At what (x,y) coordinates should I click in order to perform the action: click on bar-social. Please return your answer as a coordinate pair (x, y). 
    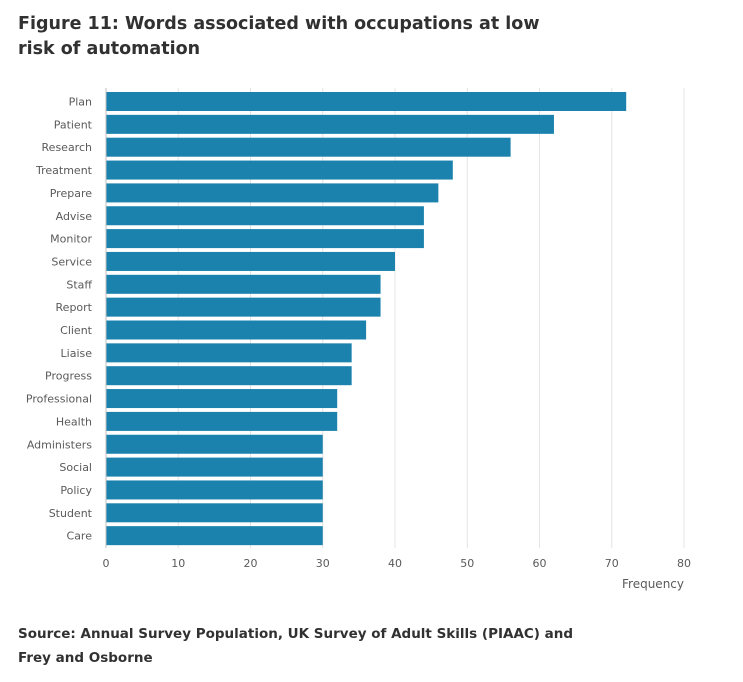
    Looking at the image, I should click on (214, 467).